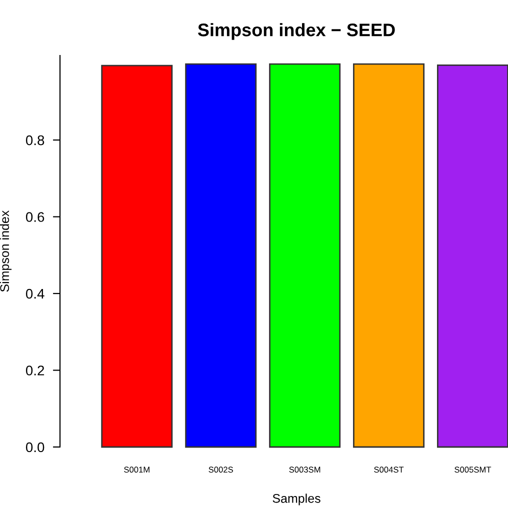 Image resolution: width=508 pixels, height=528 pixels. What do you see at coordinates (137, 469) in the screenshot?
I see `x-tick-label: S001M` at bounding box center [137, 469].